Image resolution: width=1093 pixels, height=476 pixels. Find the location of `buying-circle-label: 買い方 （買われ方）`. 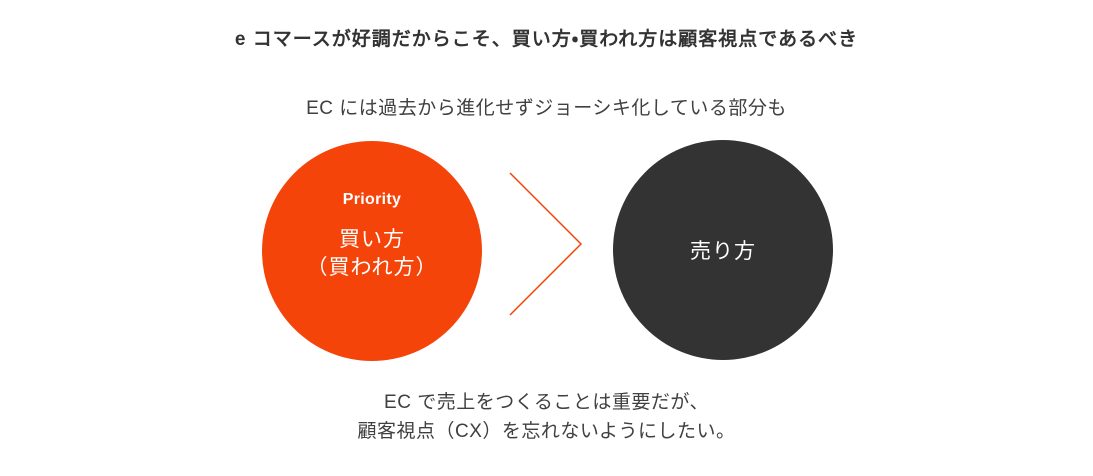

buying-circle-label: 買い方 （買われ方） is located at coordinates (372, 254).